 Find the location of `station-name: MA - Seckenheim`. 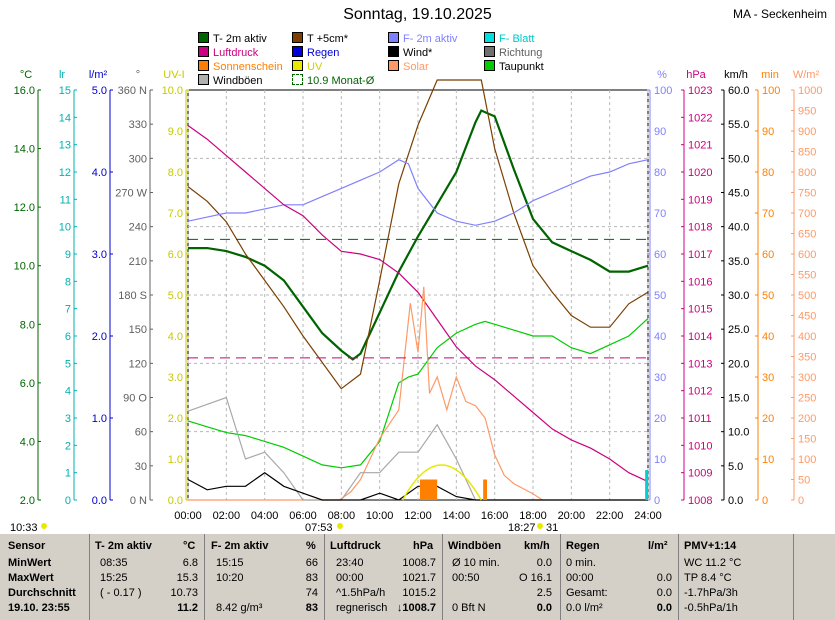

station-name: MA - Seckenheim is located at coordinates (779, 14).